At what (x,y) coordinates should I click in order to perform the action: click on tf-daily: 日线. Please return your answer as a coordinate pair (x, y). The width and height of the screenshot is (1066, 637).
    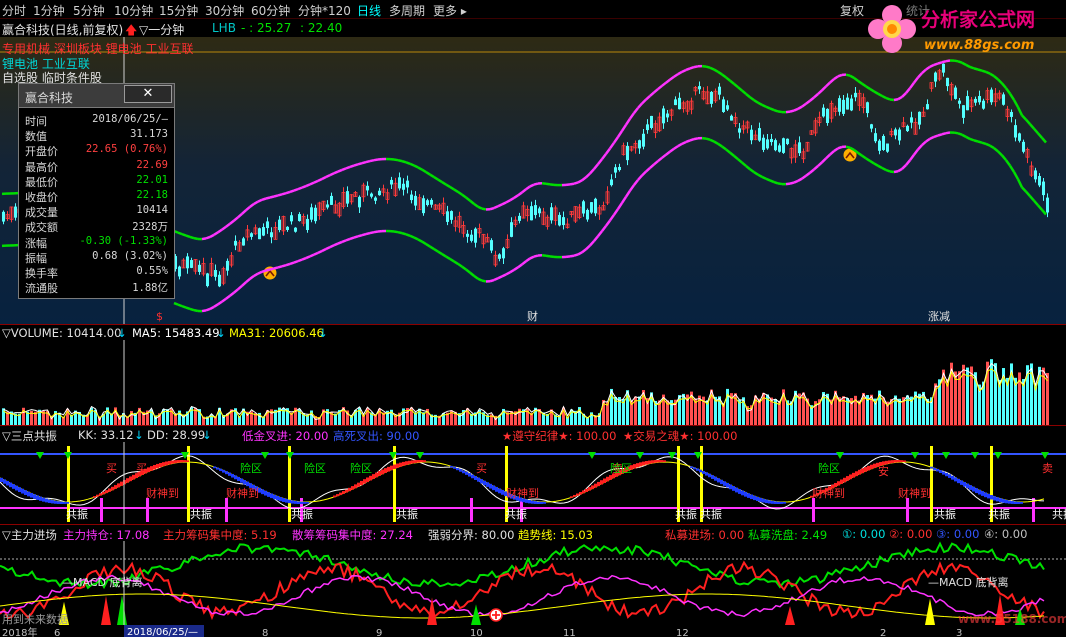
    Looking at the image, I should click on (369, 11).